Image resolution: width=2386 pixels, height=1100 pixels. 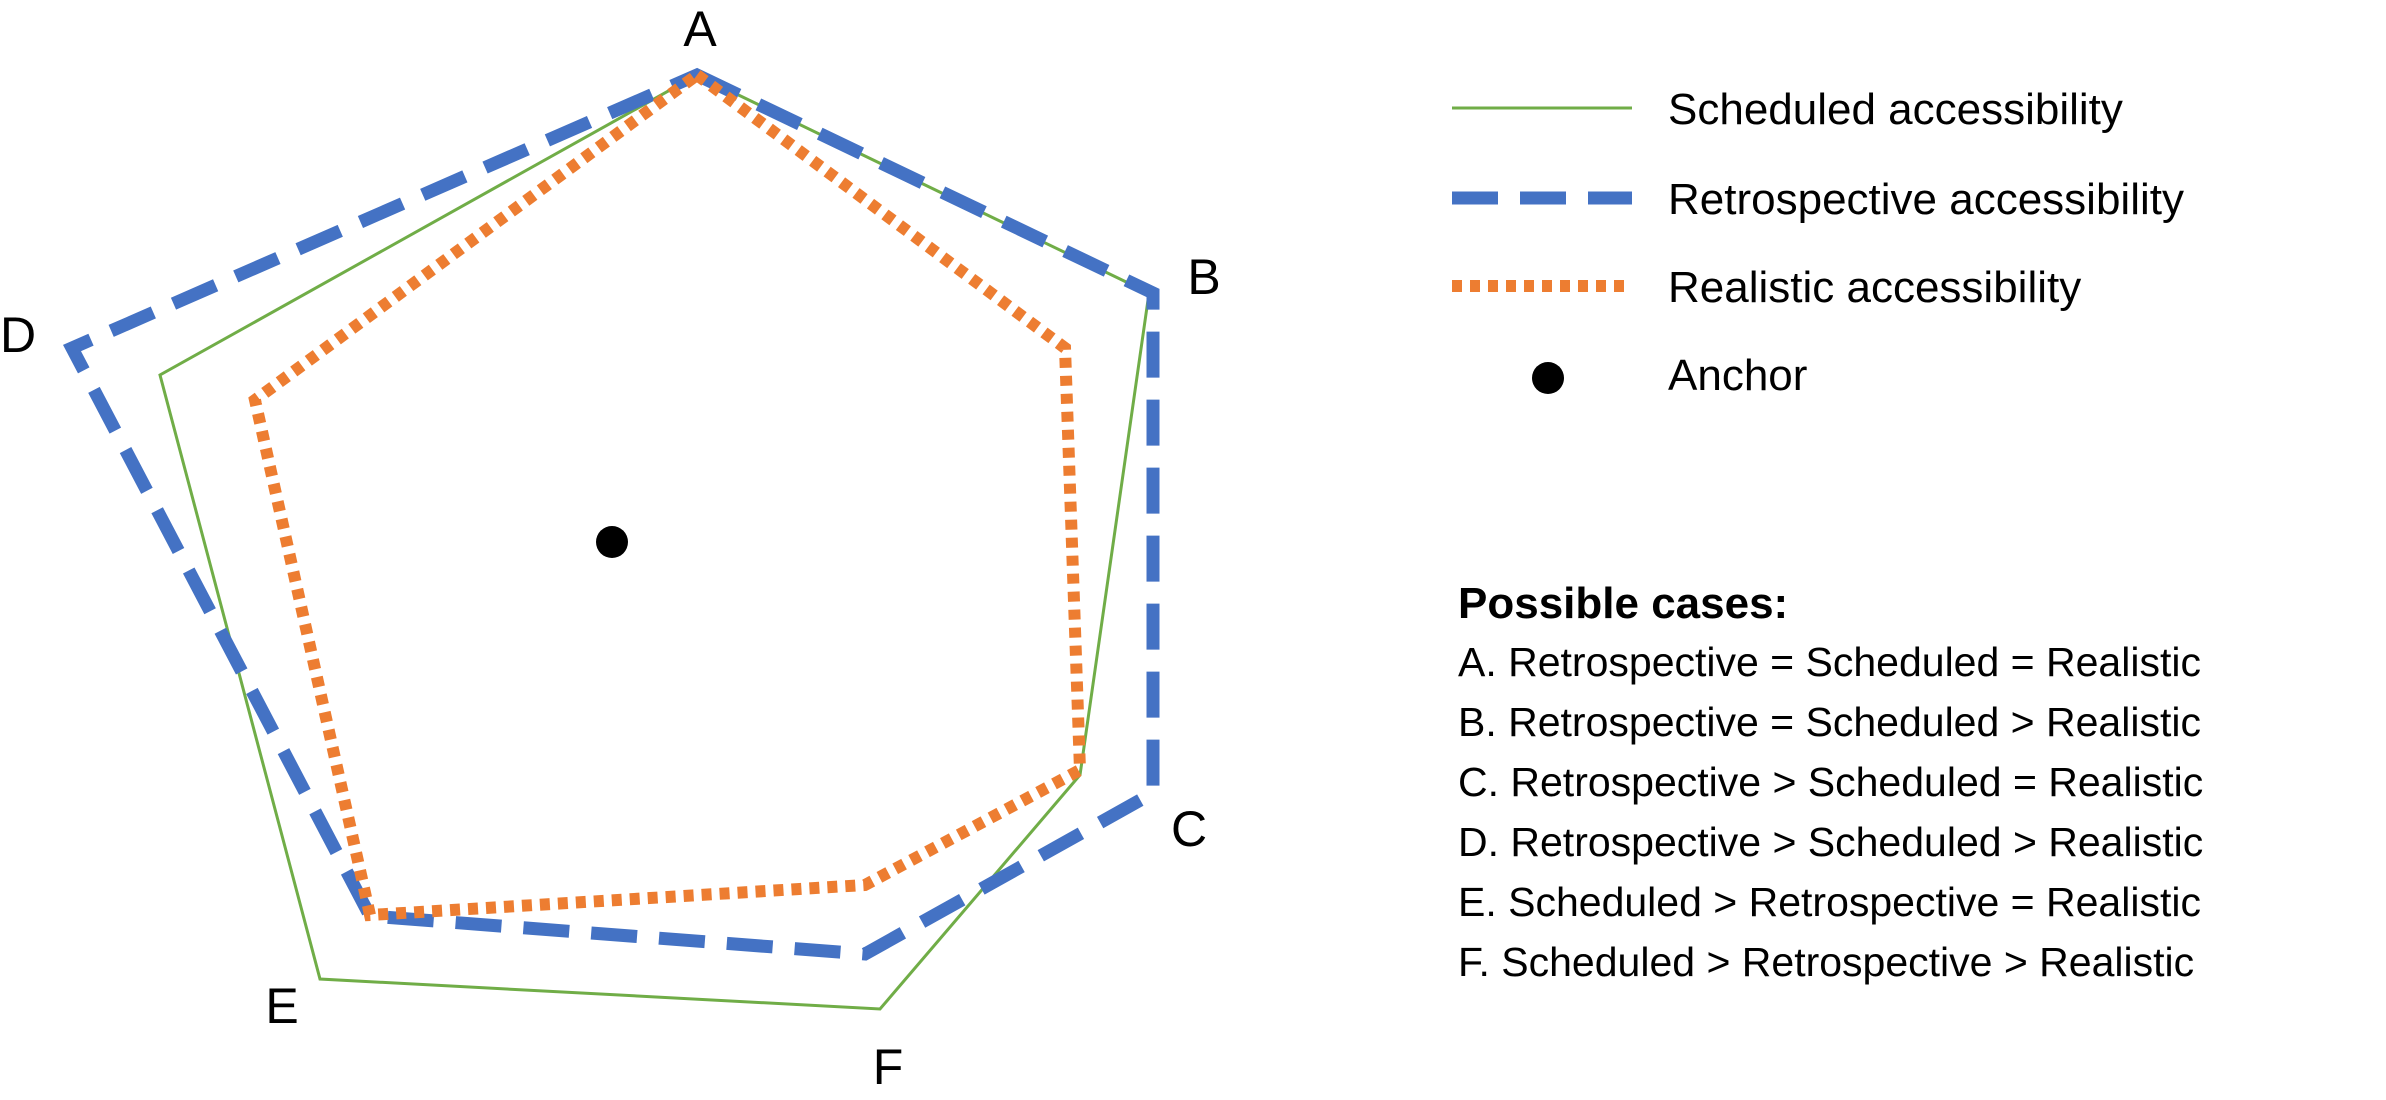 What do you see at coordinates (1829, 722) in the screenshot?
I see `case-item-b: B. Retrospective = Scheduled > Realistic` at bounding box center [1829, 722].